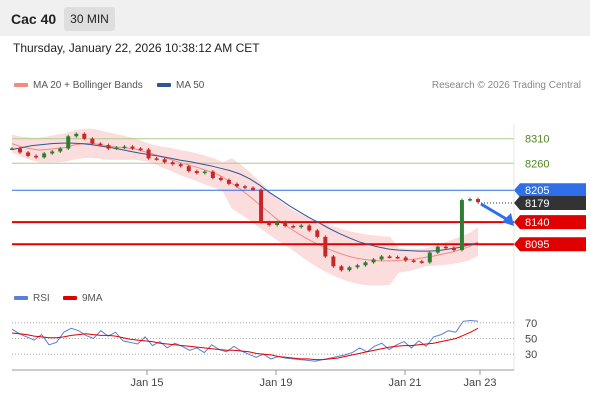 The height and width of the screenshot is (400, 590). Describe the element at coordinates (88, 85) in the screenshot. I see `legend-bollinger-label: MA 20 + Bollinger Bands` at that location.